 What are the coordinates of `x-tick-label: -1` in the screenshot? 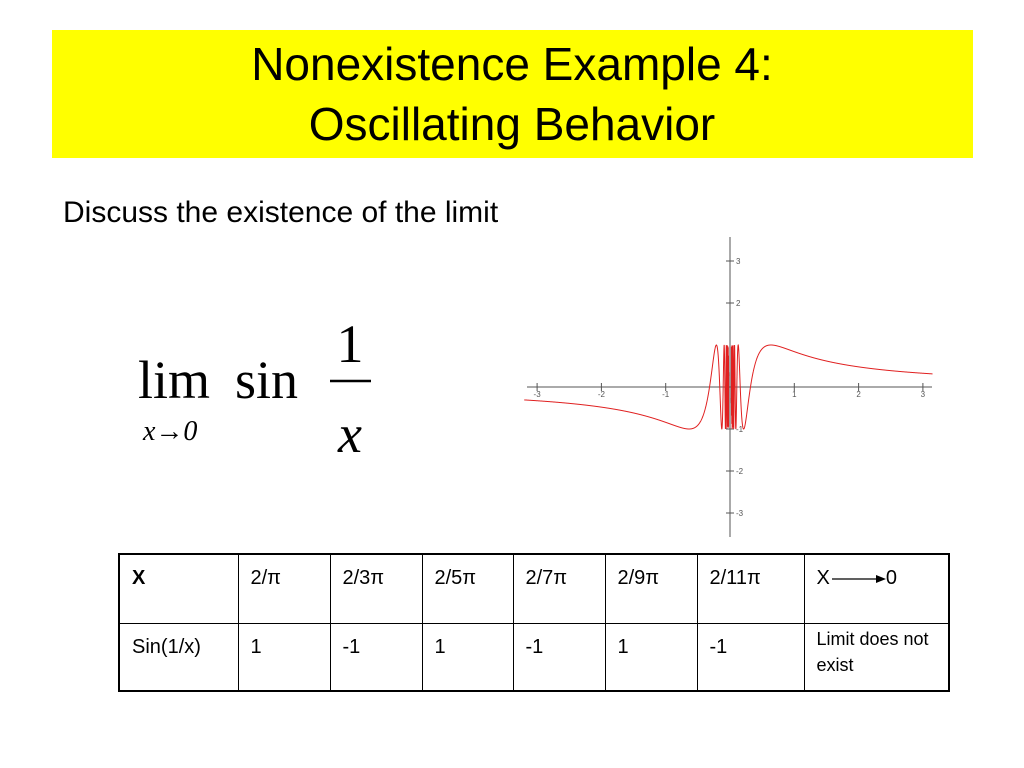 It's located at (666, 394).